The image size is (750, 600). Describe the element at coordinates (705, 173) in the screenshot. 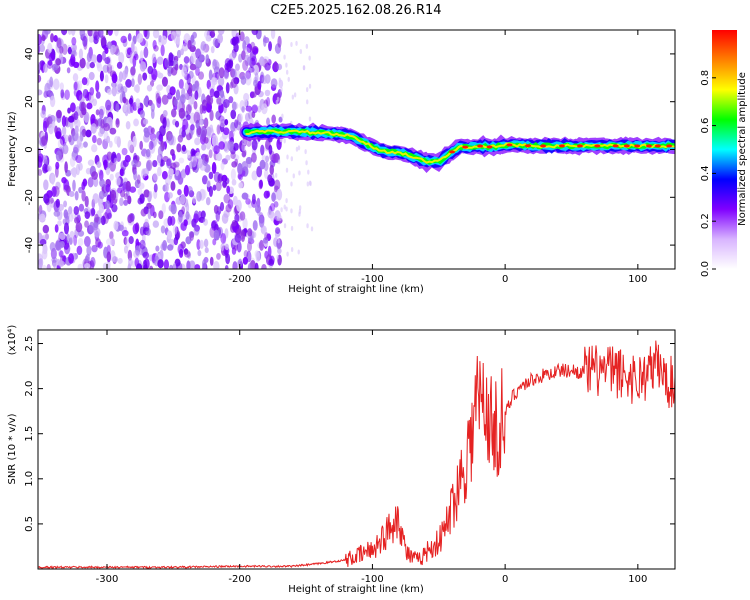

I see `colorbar-tick-label: 0.4` at that location.